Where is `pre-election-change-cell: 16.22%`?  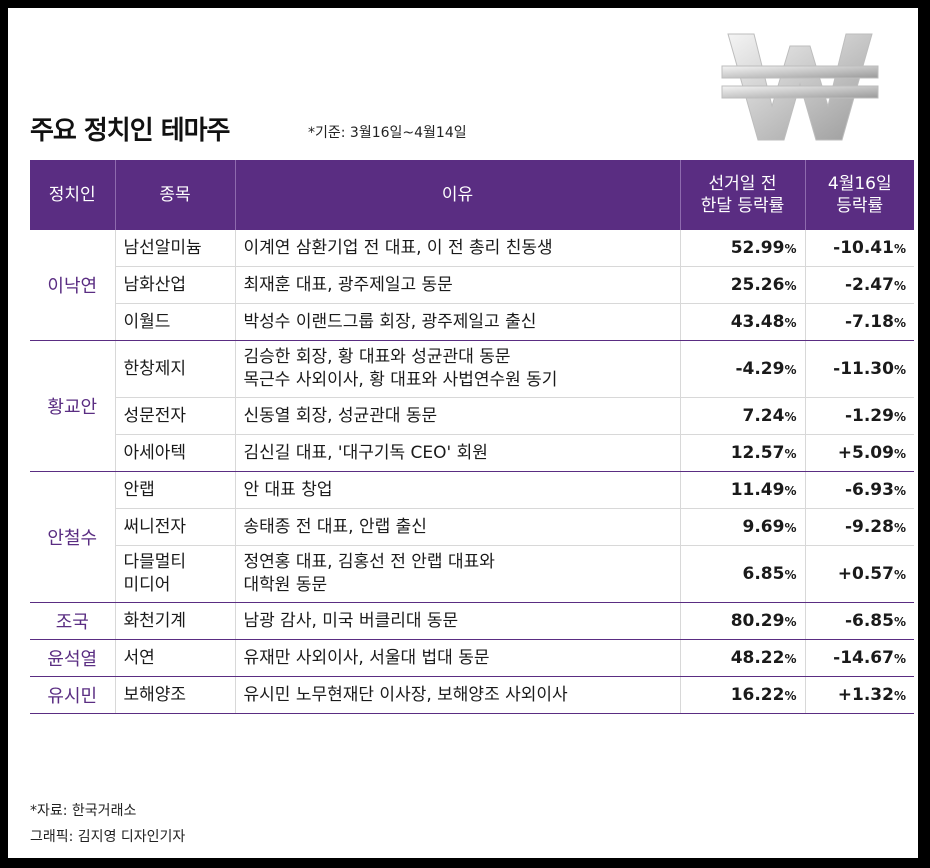
pre-election-change-cell: 16.22% is located at coordinates (743, 695).